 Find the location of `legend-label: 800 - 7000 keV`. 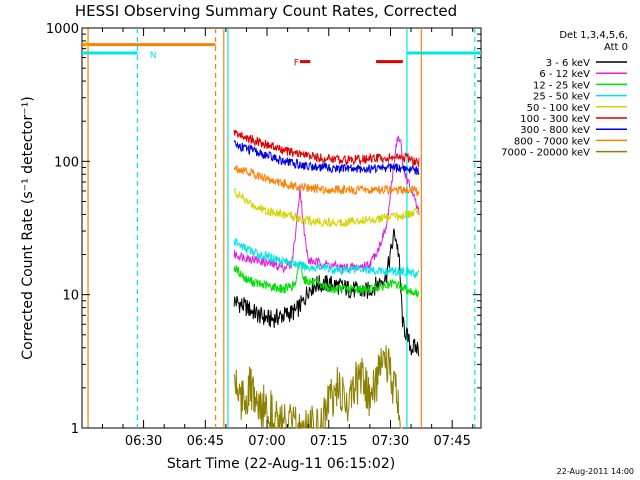

legend-label: 800 - 7000 keV is located at coordinates (552, 141).